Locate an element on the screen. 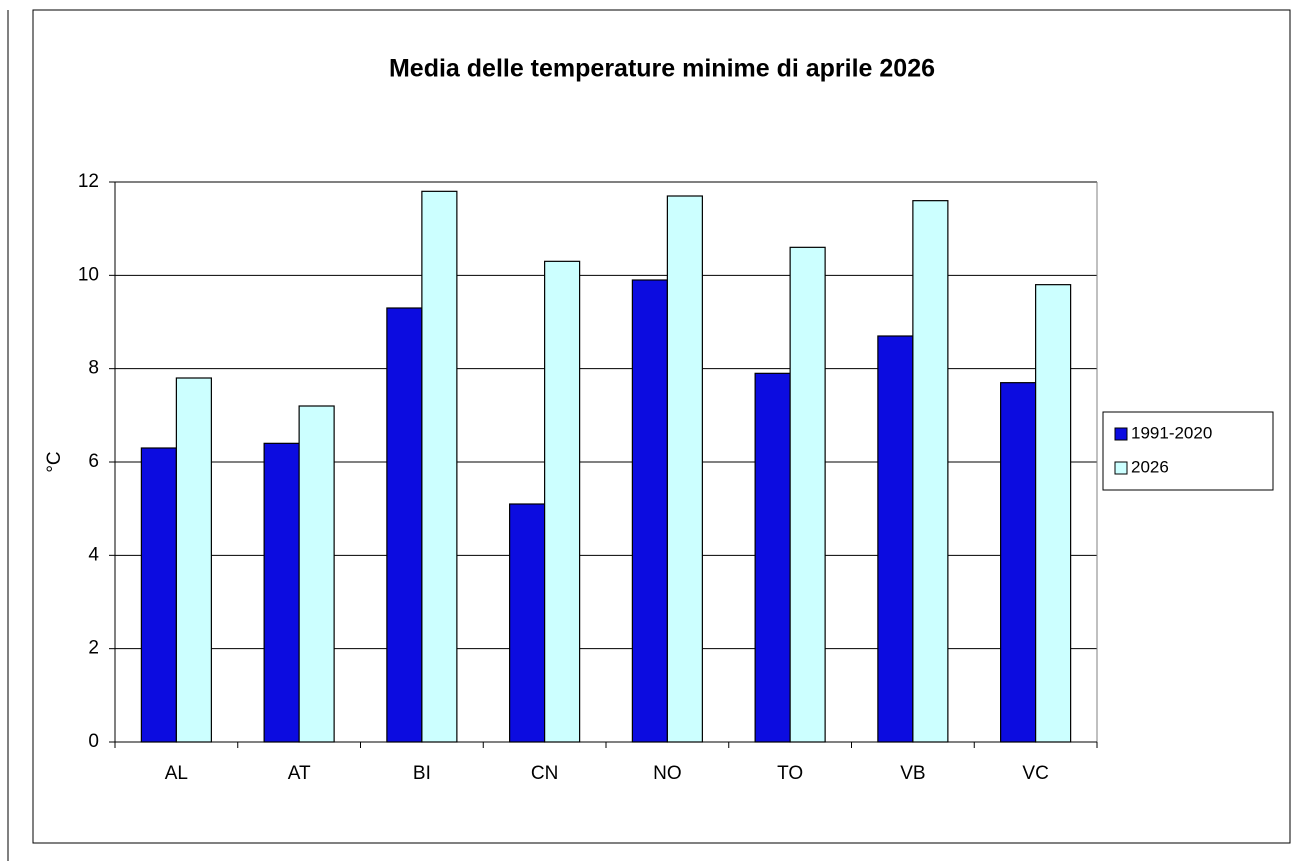 The image size is (1298, 861). x-tick-label: BI is located at coordinates (422, 773).